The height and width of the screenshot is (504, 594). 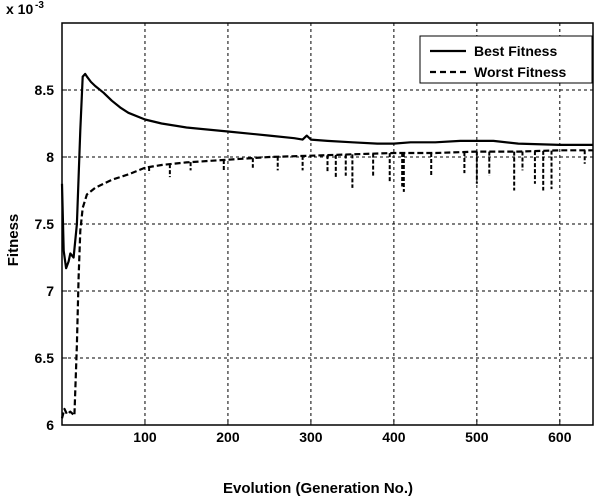 What do you see at coordinates (45, 358) in the screenshot?
I see `y-tick-label: 6.5` at bounding box center [45, 358].